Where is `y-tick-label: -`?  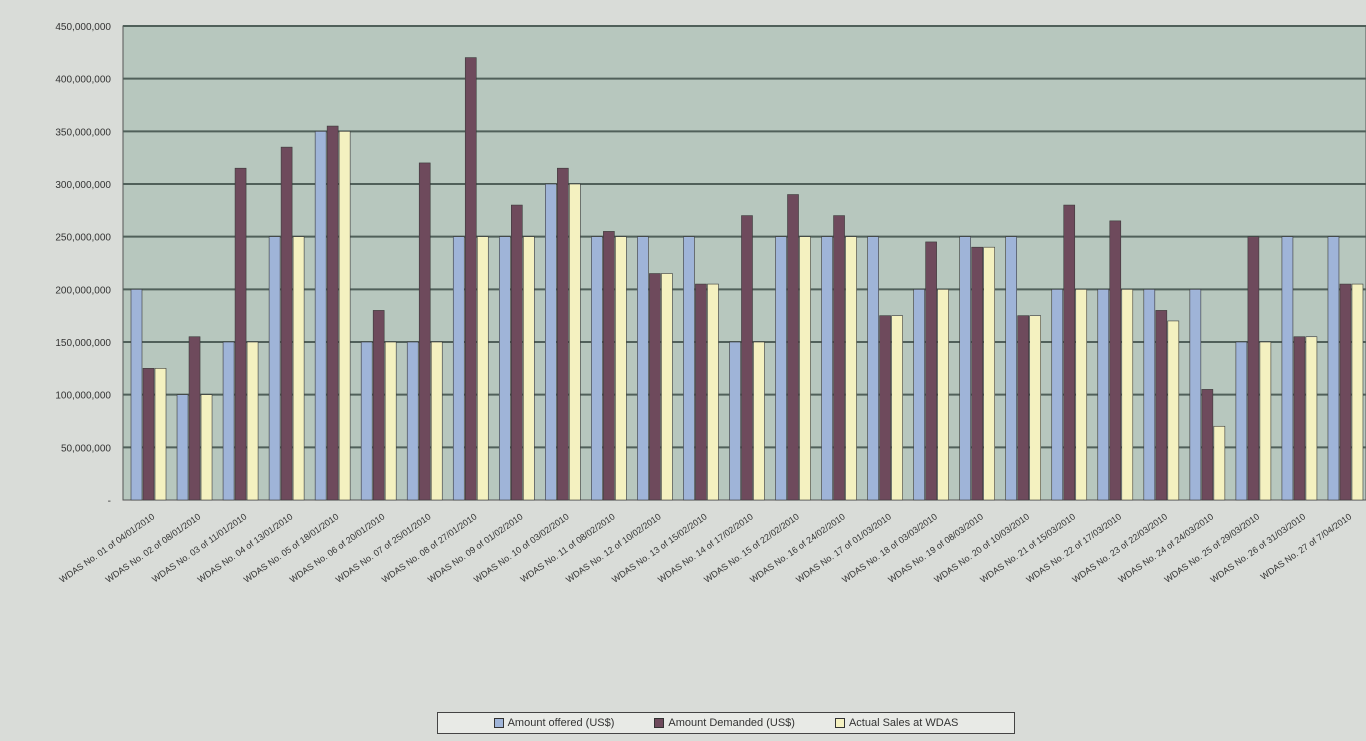 y-tick-label: - is located at coordinates (109, 501).